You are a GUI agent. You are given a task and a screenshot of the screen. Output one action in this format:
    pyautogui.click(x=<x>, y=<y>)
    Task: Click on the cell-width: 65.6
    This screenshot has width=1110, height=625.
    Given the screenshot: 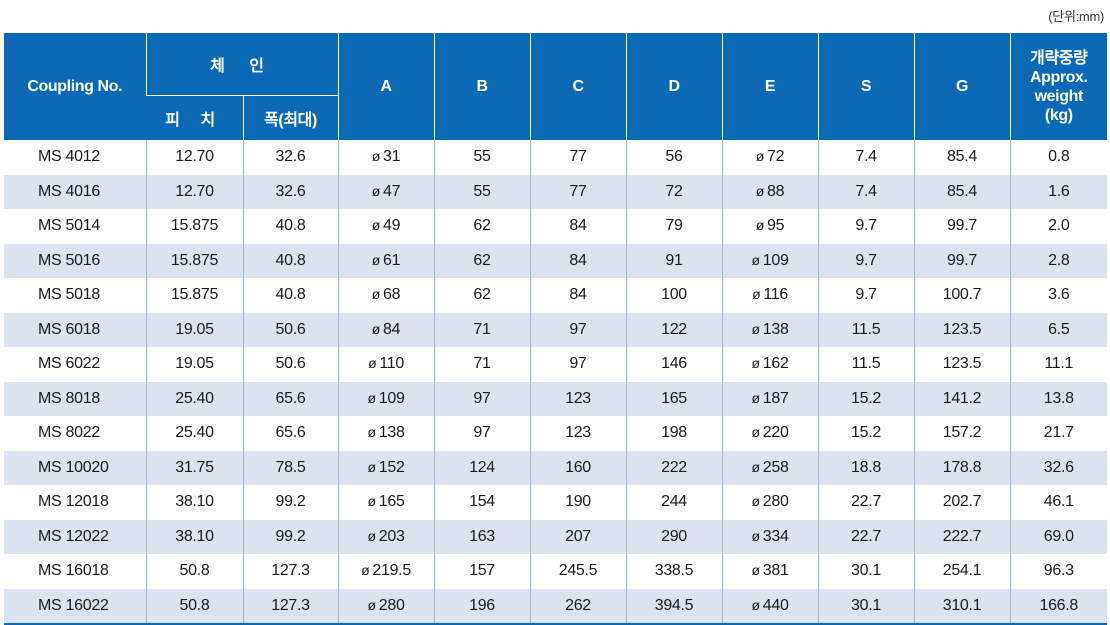 What is the action you would take?
    pyautogui.click(x=290, y=398)
    